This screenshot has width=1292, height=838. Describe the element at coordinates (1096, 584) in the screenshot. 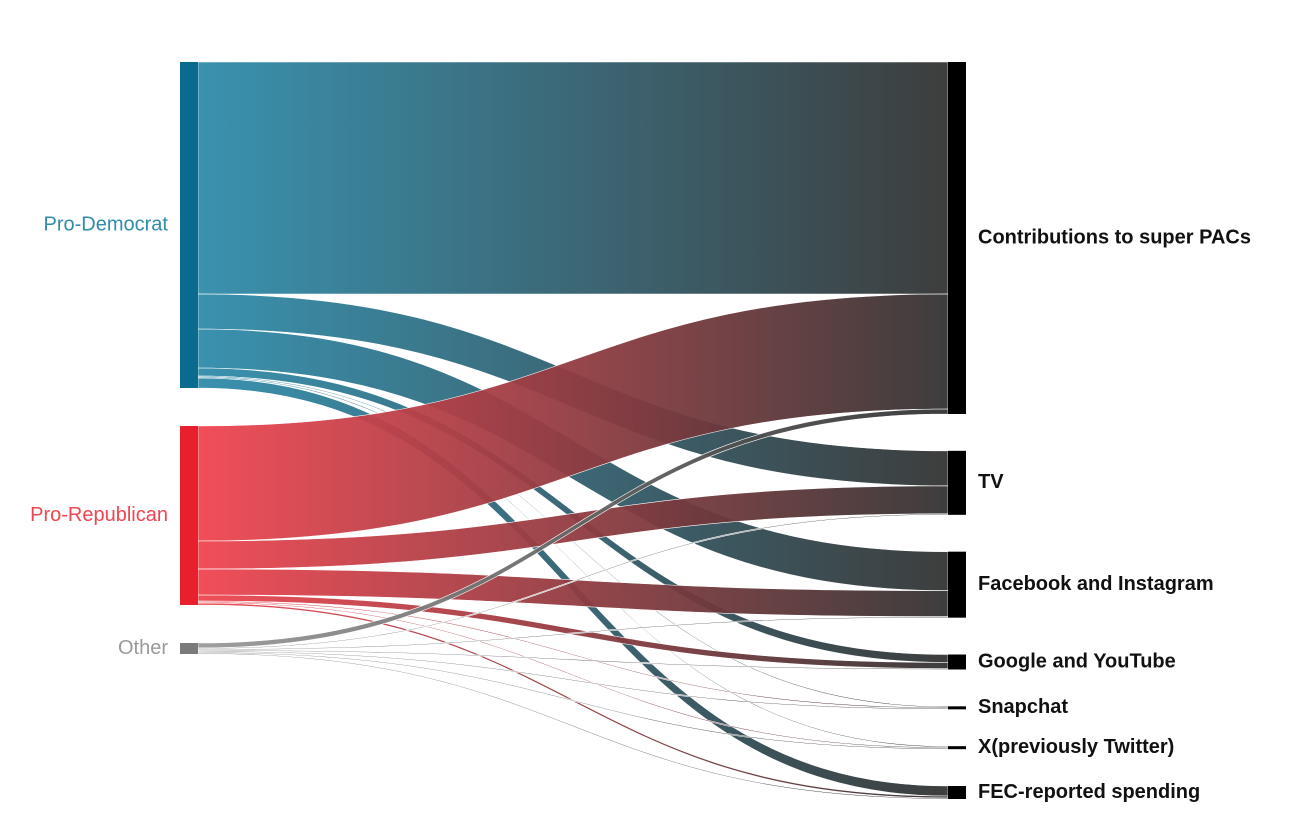

I see `target-label: Facebook and Instagram` at that location.